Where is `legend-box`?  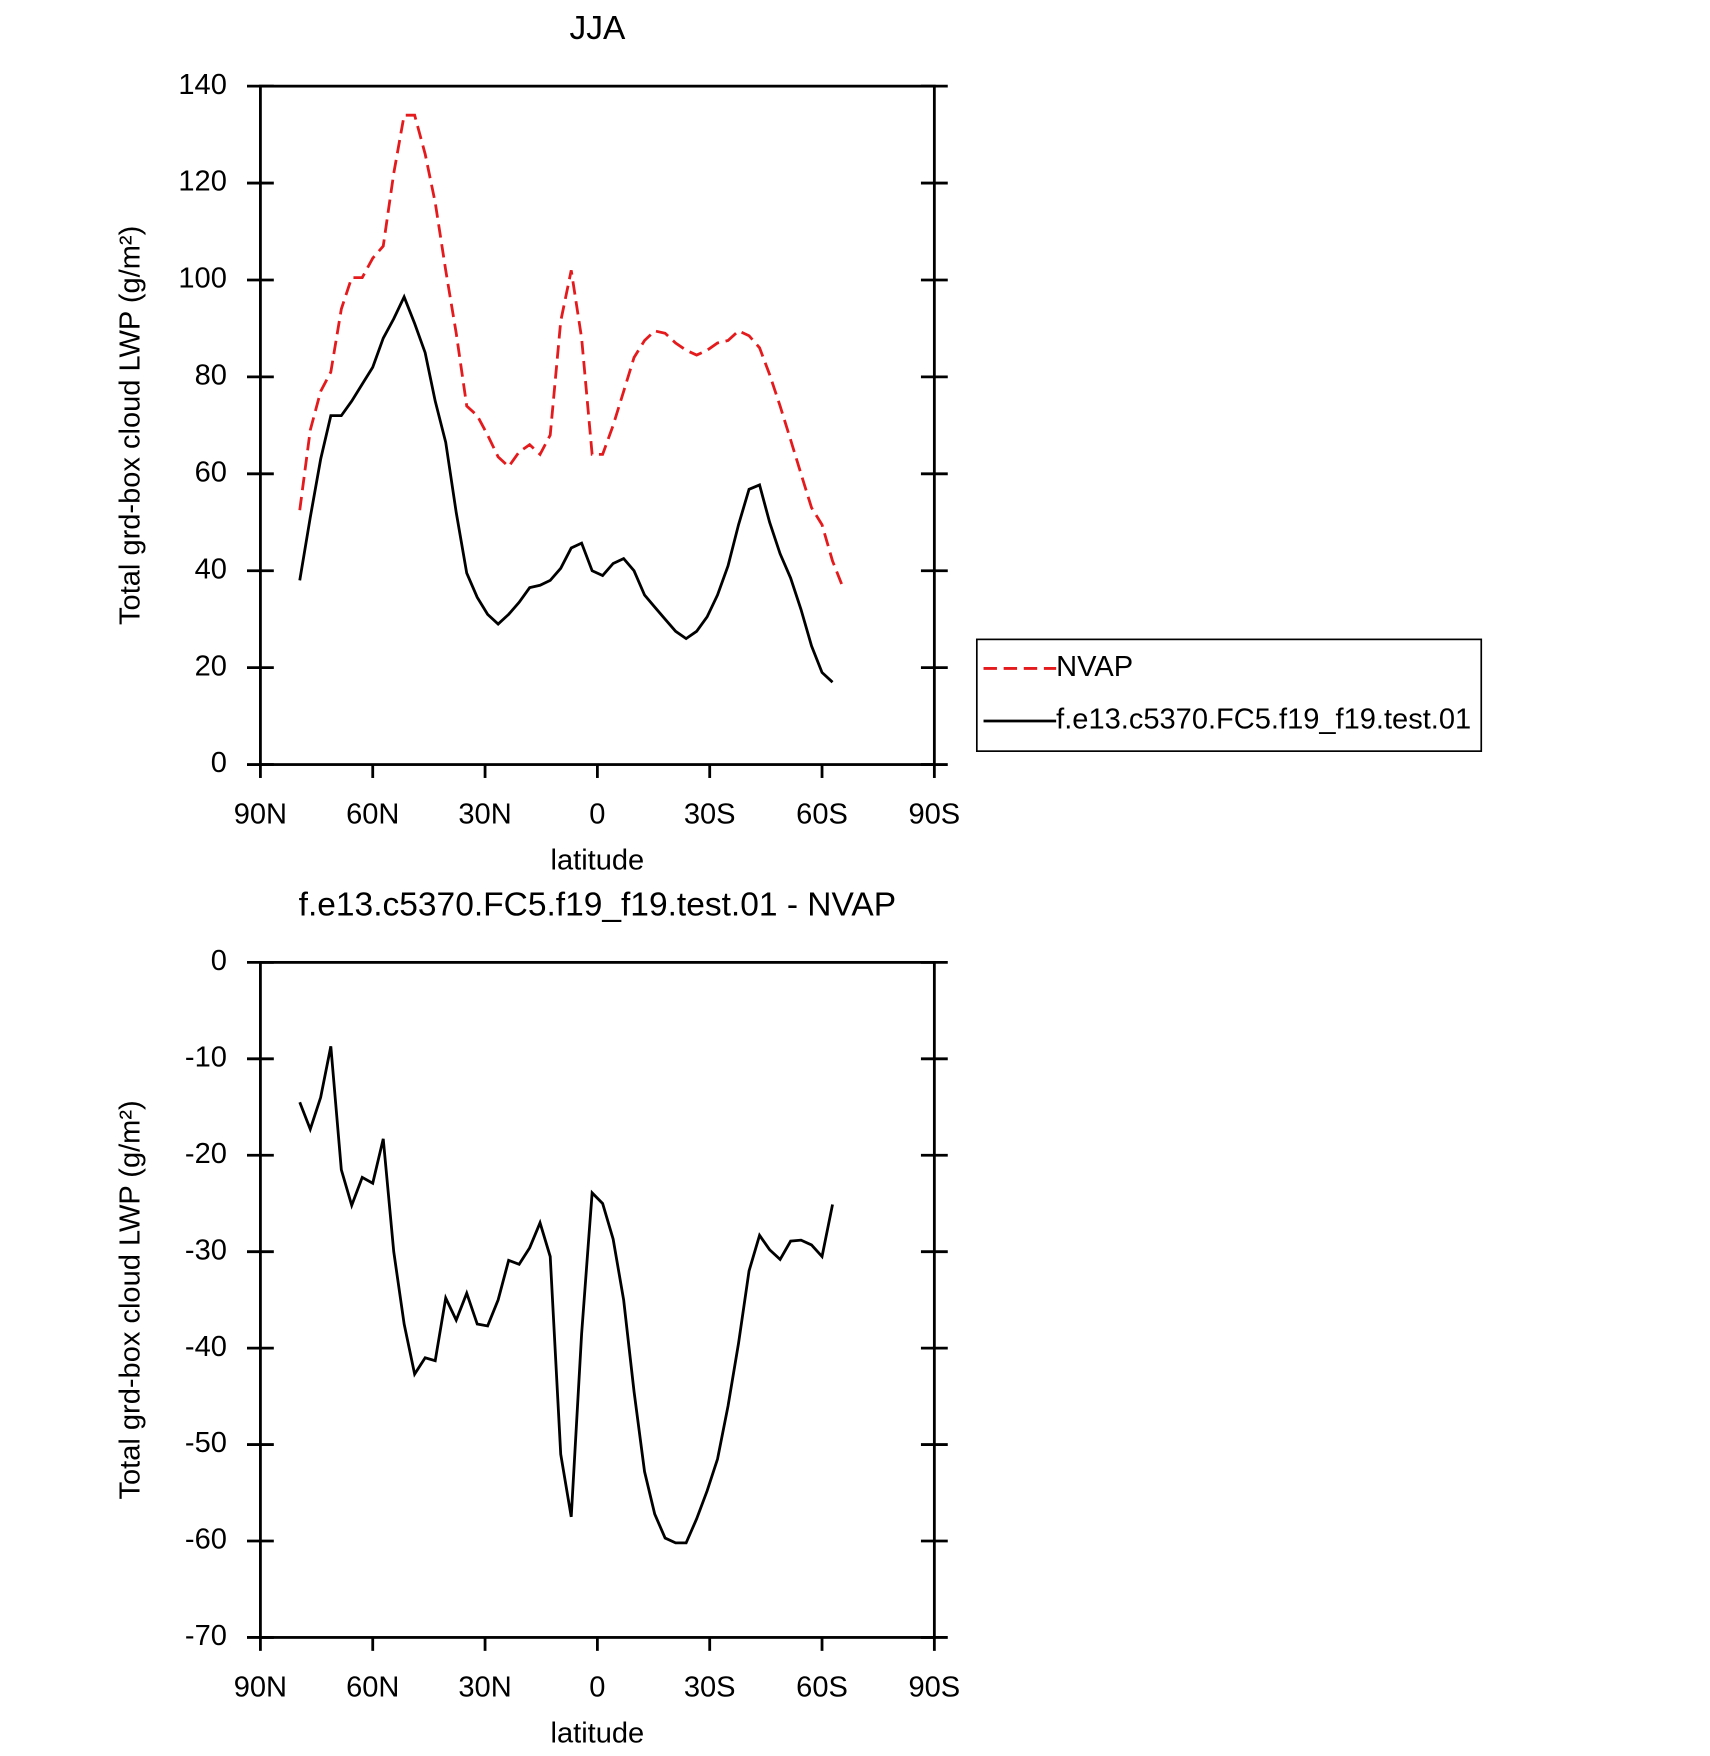 legend-box is located at coordinates (1229, 695).